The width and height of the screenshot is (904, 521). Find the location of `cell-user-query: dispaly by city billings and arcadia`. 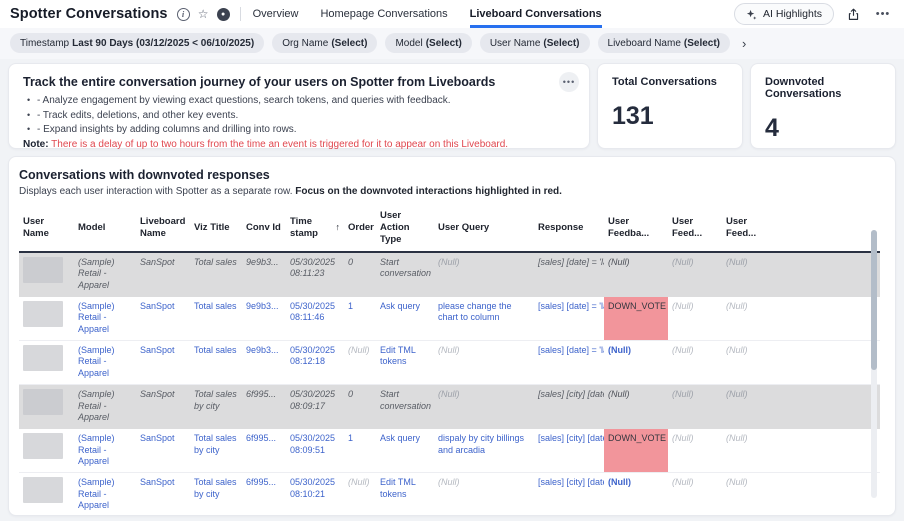

cell-user-query: dispaly by city billings and arcadia is located at coordinates (481, 443).